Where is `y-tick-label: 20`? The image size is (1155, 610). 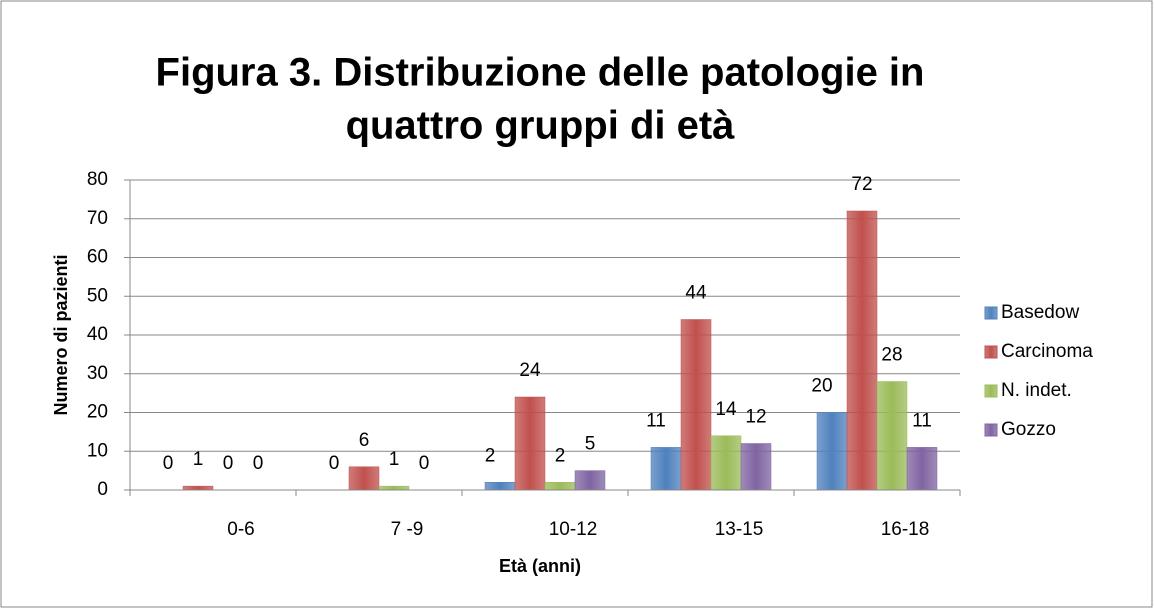
y-tick-label: 20 is located at coordinates (97, 412).